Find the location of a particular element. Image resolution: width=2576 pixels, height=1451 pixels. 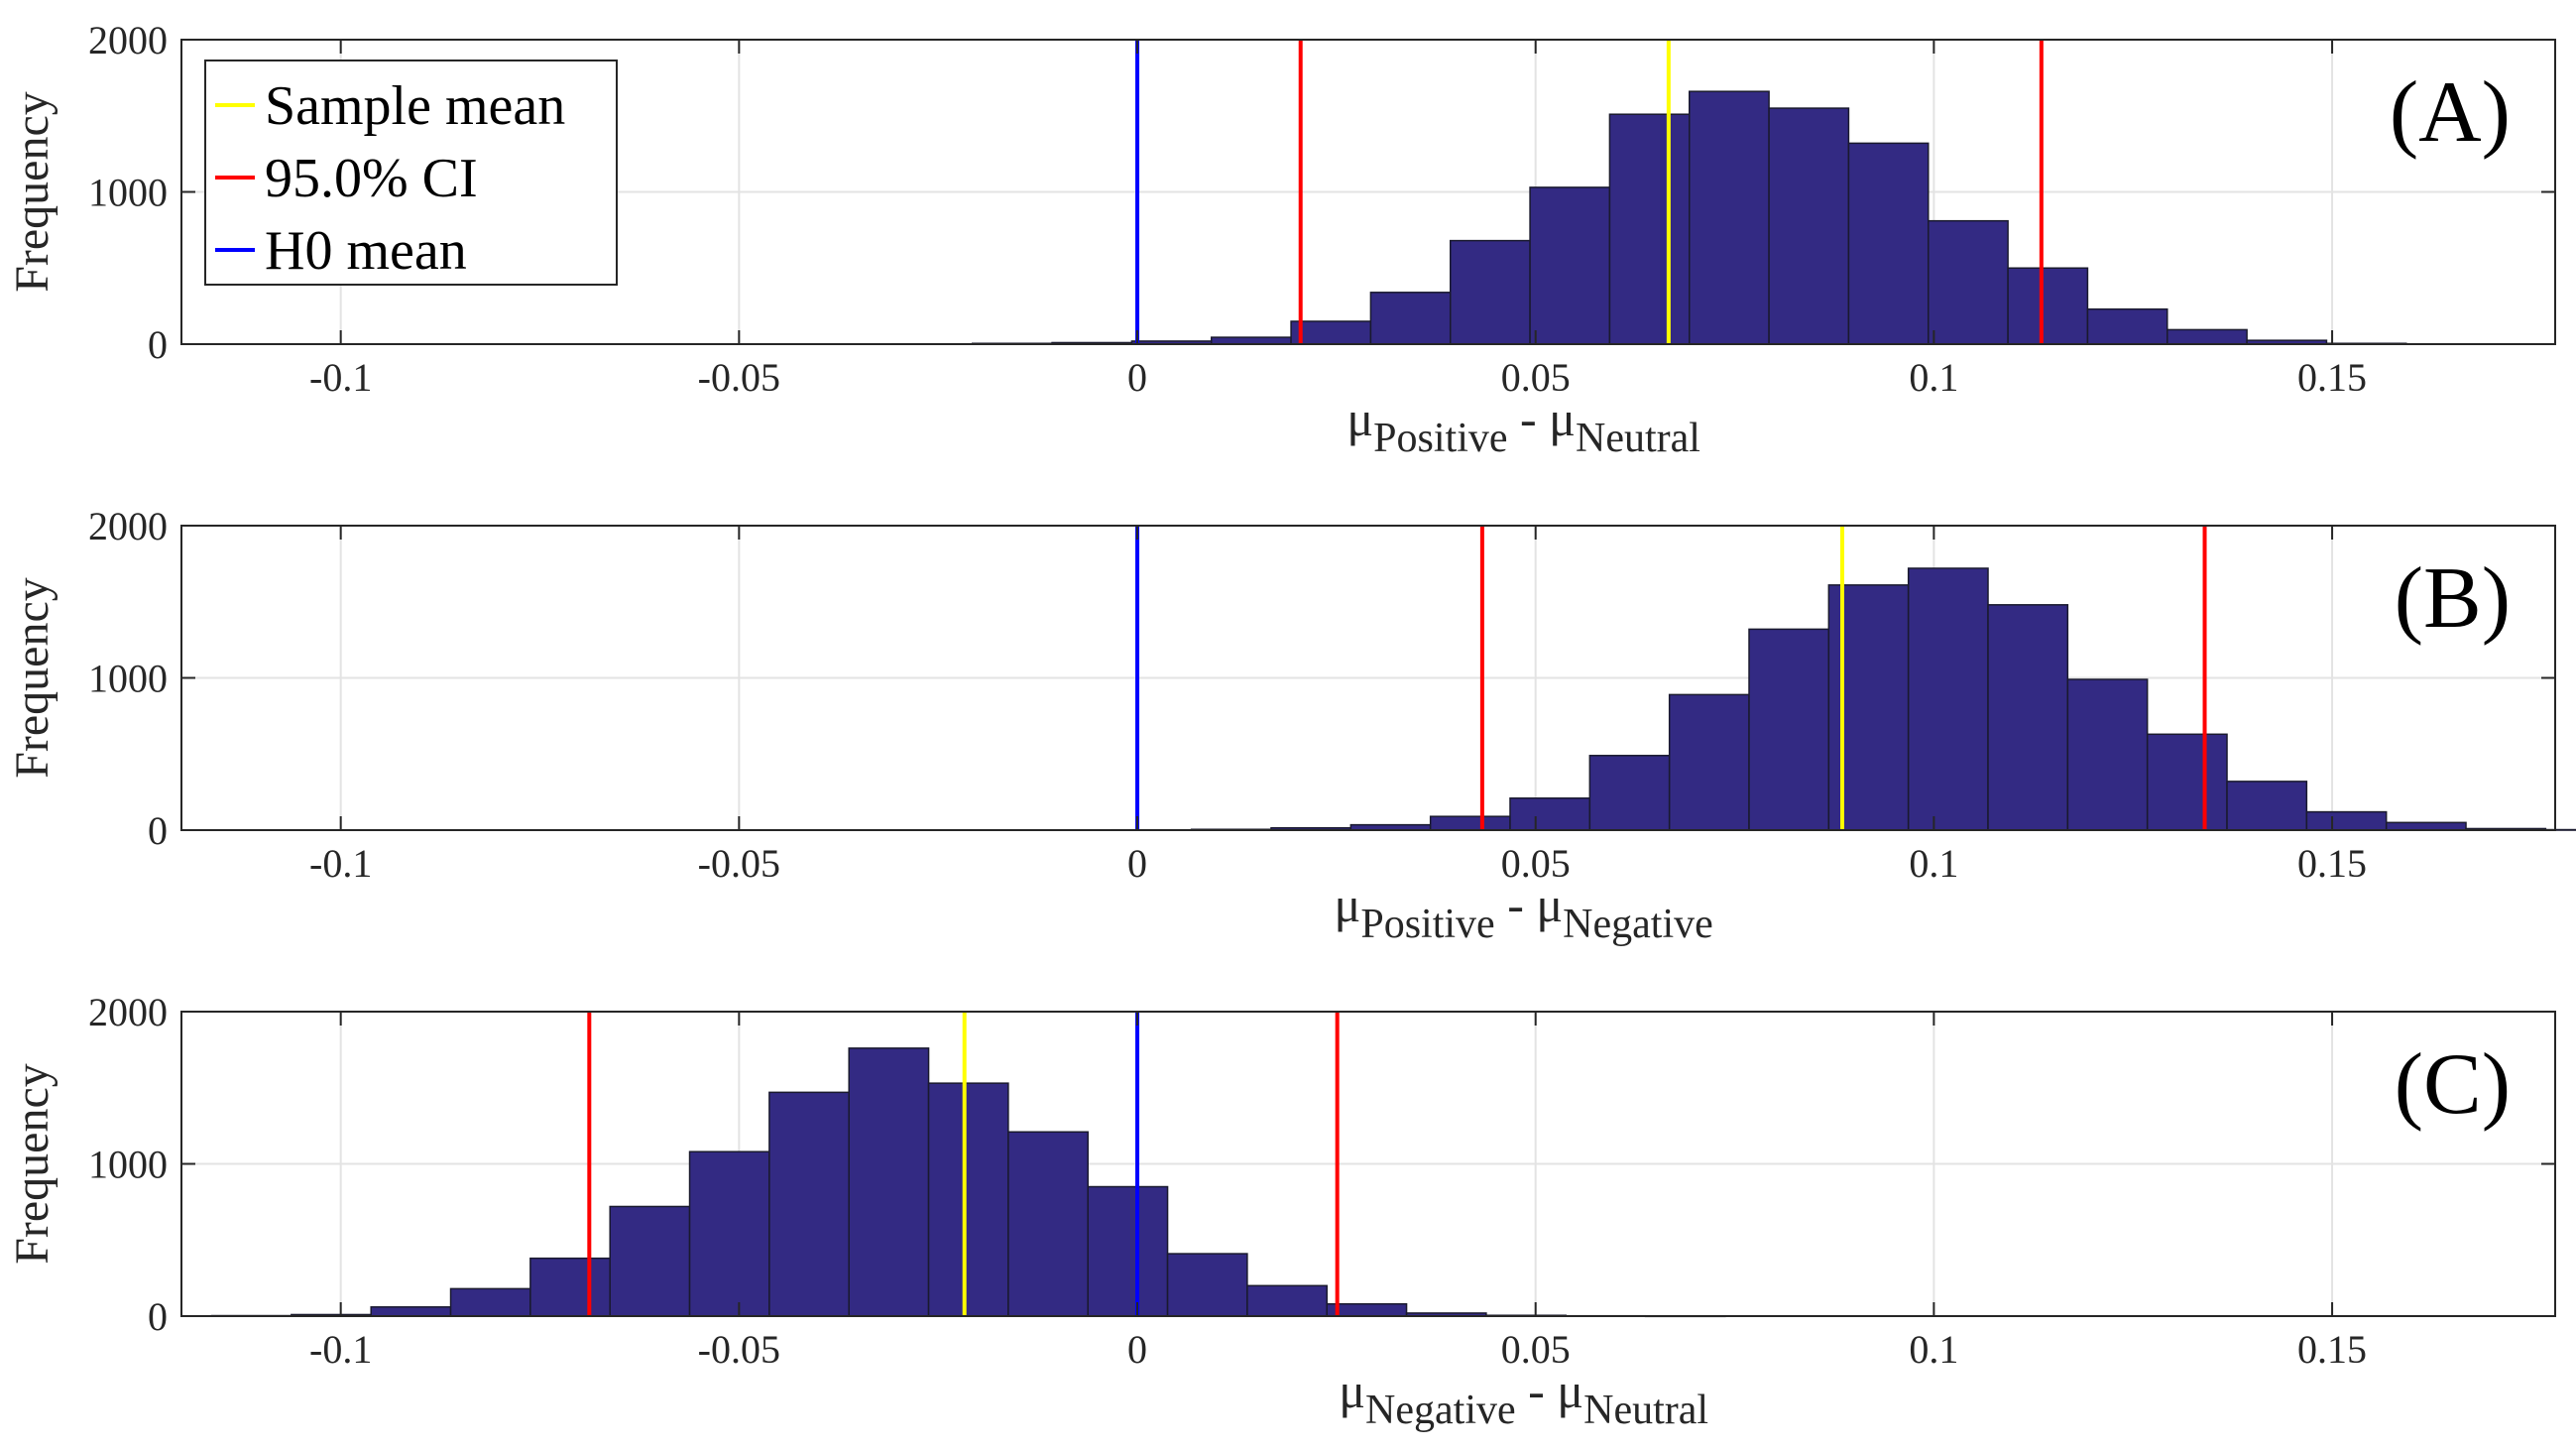

legend: Sample mean 95.0% CI H0 mean is located at coordinates (411, 173).